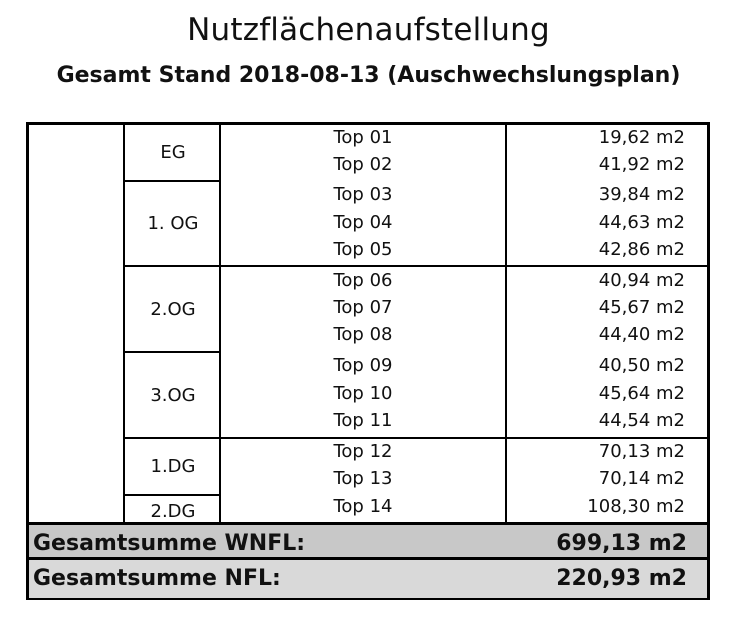  I want to click on total-wnfl-row: Gesamtsumme WNFL: 699,13 m2, so click(368, 541).